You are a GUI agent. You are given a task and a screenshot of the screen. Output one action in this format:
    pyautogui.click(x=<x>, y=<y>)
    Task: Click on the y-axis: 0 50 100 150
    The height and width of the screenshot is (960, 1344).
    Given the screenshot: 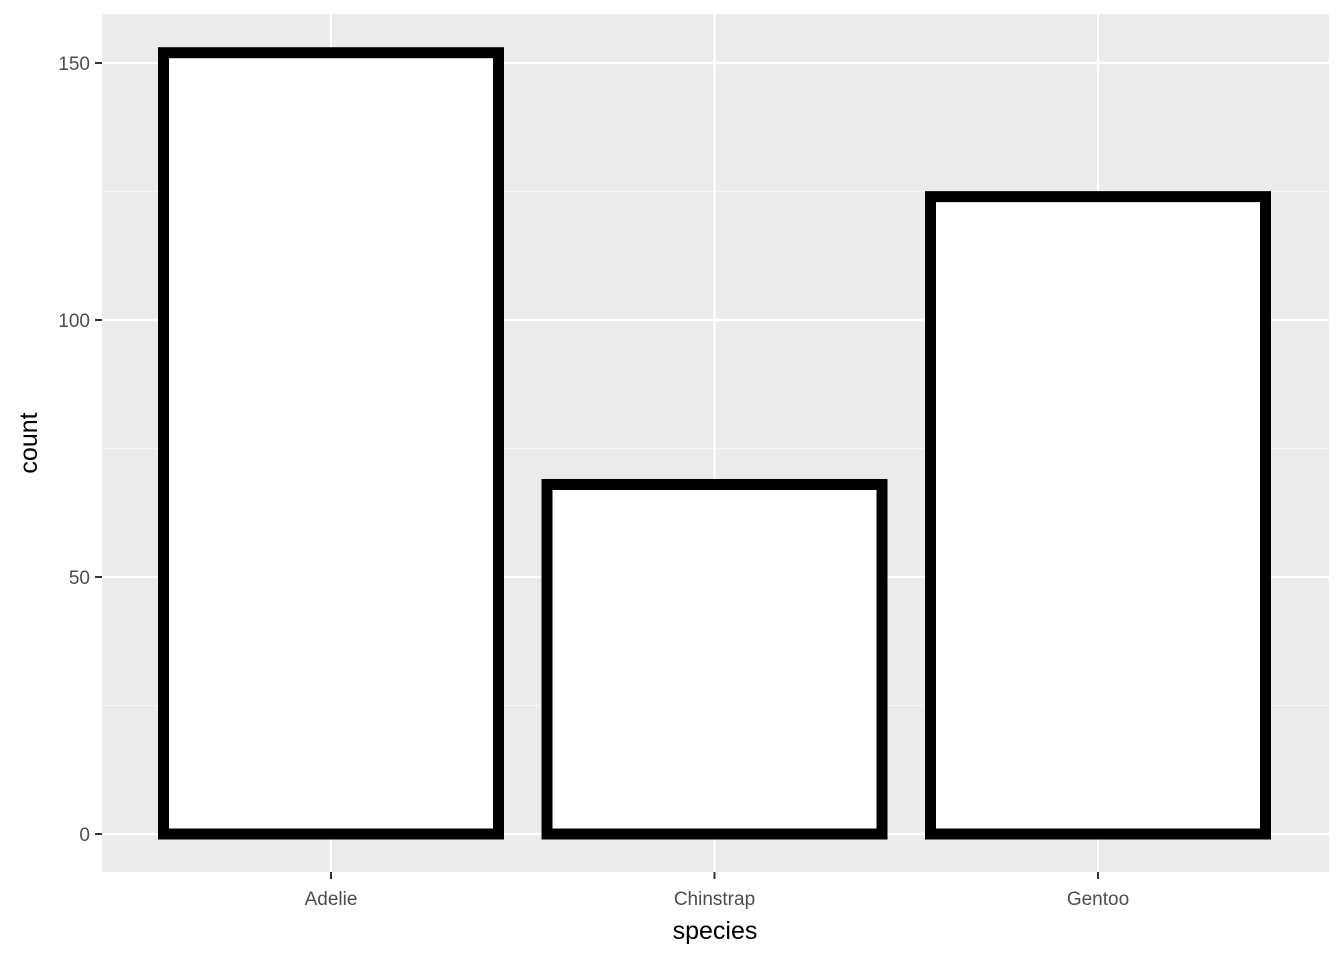 What is the action you would take?
    pyautogui.click(x=80, y=450)
    